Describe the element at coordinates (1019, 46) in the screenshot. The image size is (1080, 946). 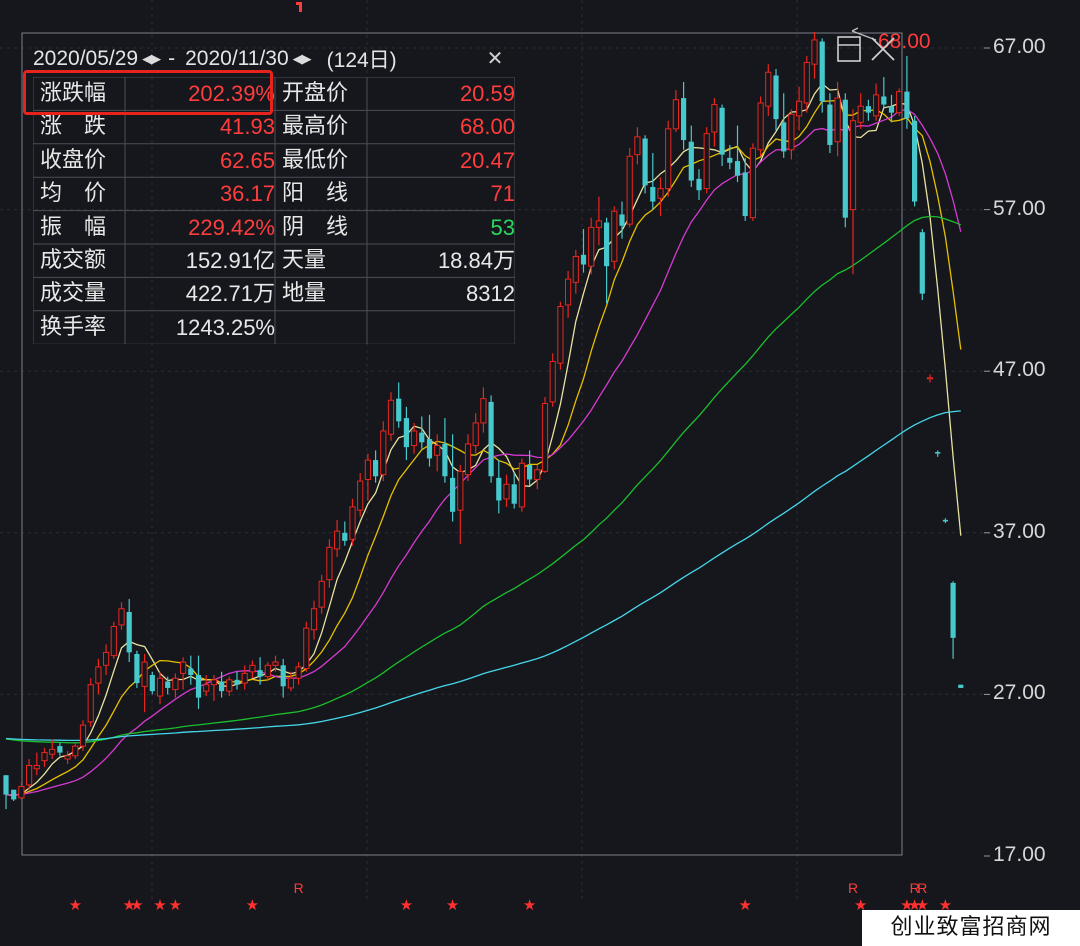
I see `y-axis-label: 67.00` at that location.